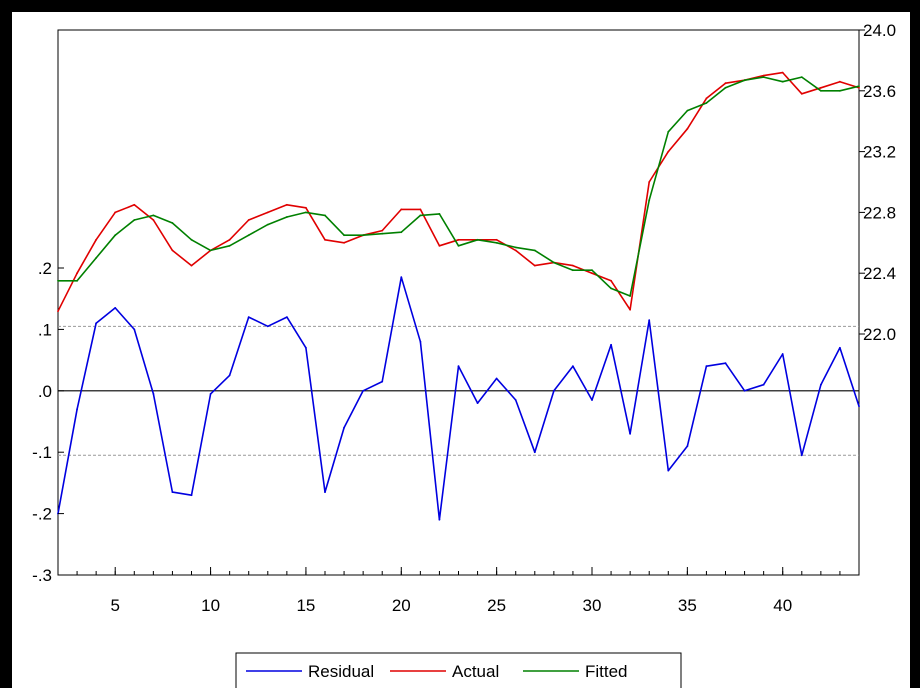 Image resolution: width=920 pixels, height=688 pixels. What do you see at coordinates (42, 514) in the screenshot?
I see `left-tick-label: -.2` at bounding box center [42, 514].